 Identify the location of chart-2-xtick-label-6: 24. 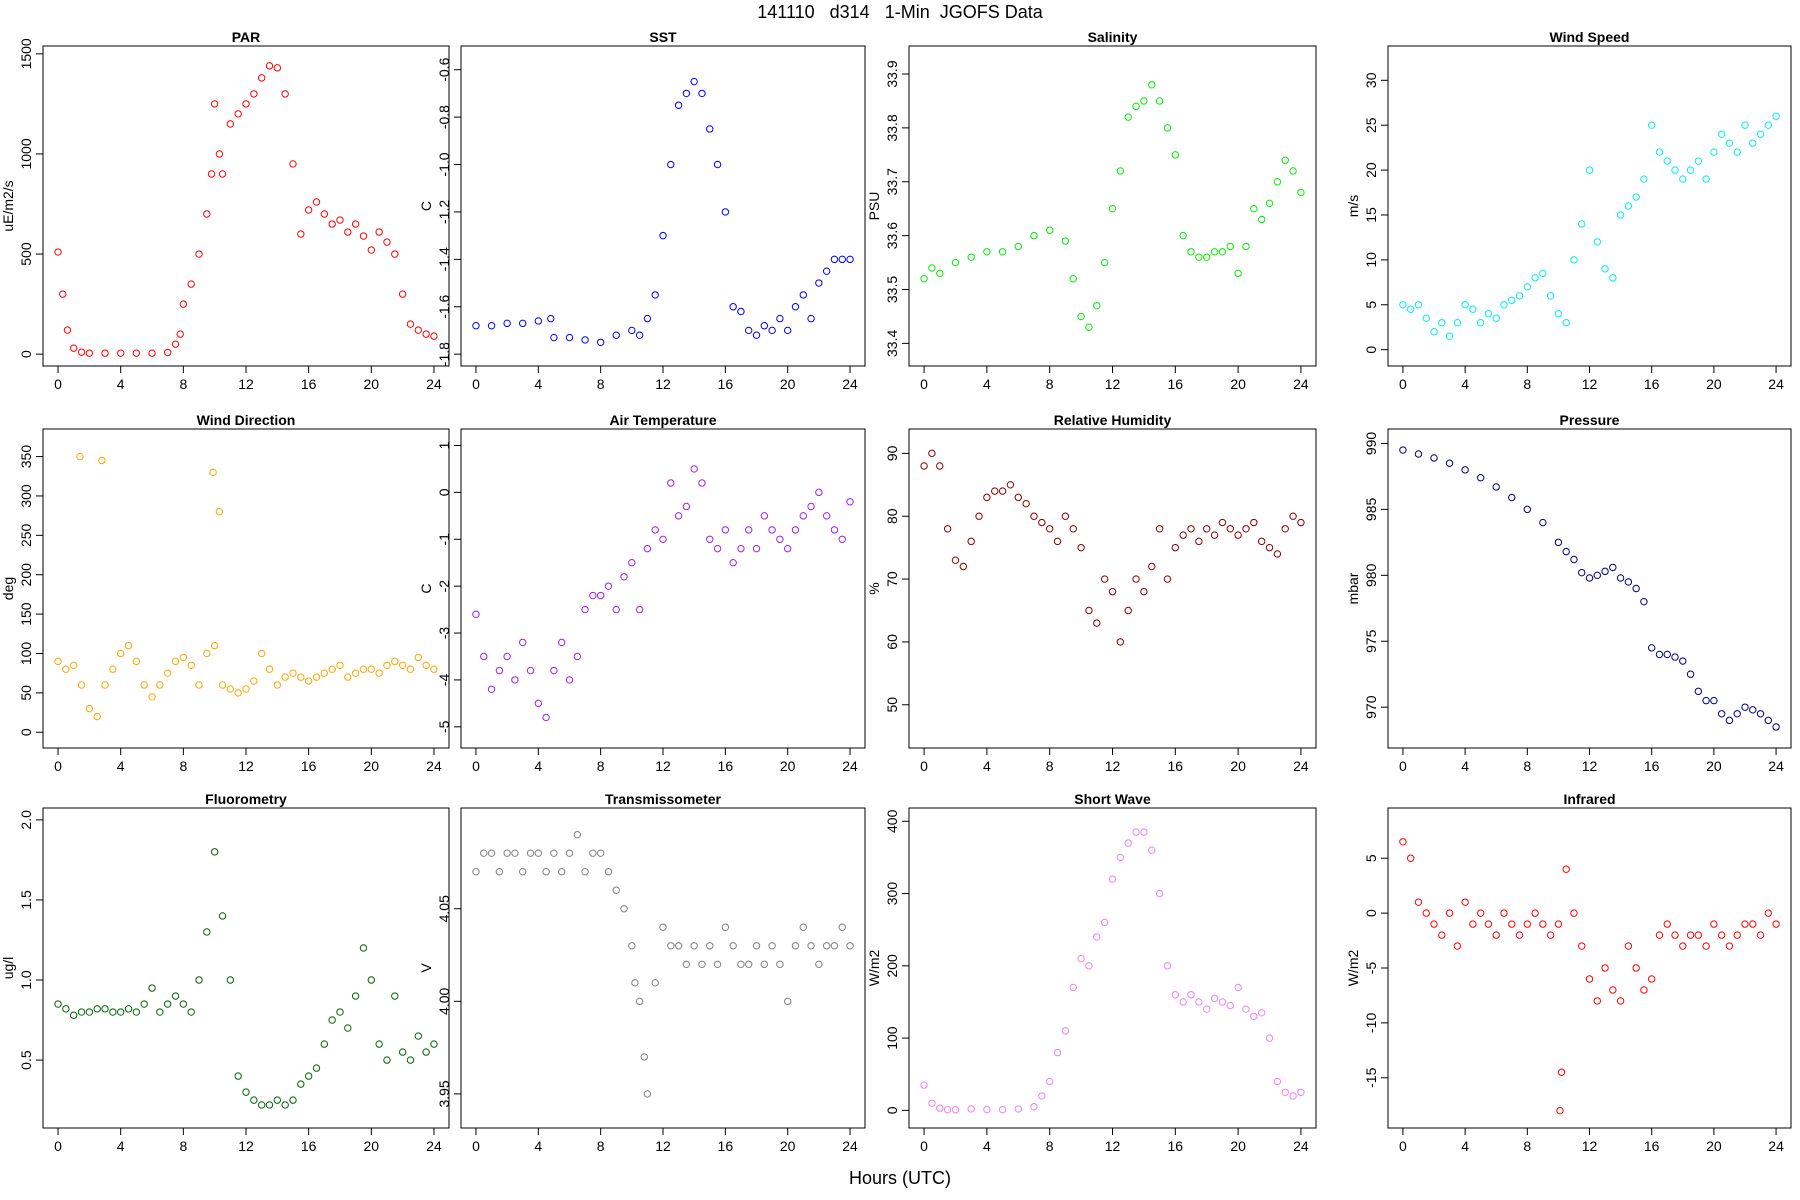
(1301, 384).